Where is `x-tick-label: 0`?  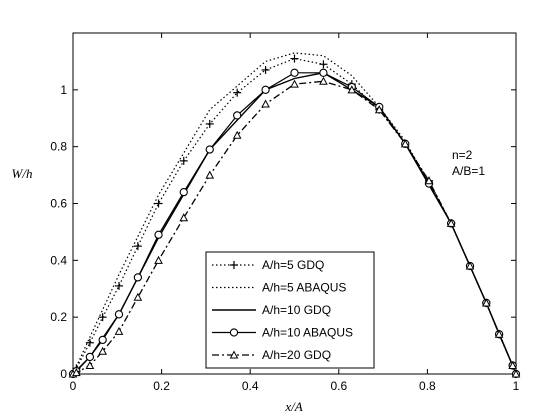
x-tick-label: 0 is located at coordinates (73, 386).